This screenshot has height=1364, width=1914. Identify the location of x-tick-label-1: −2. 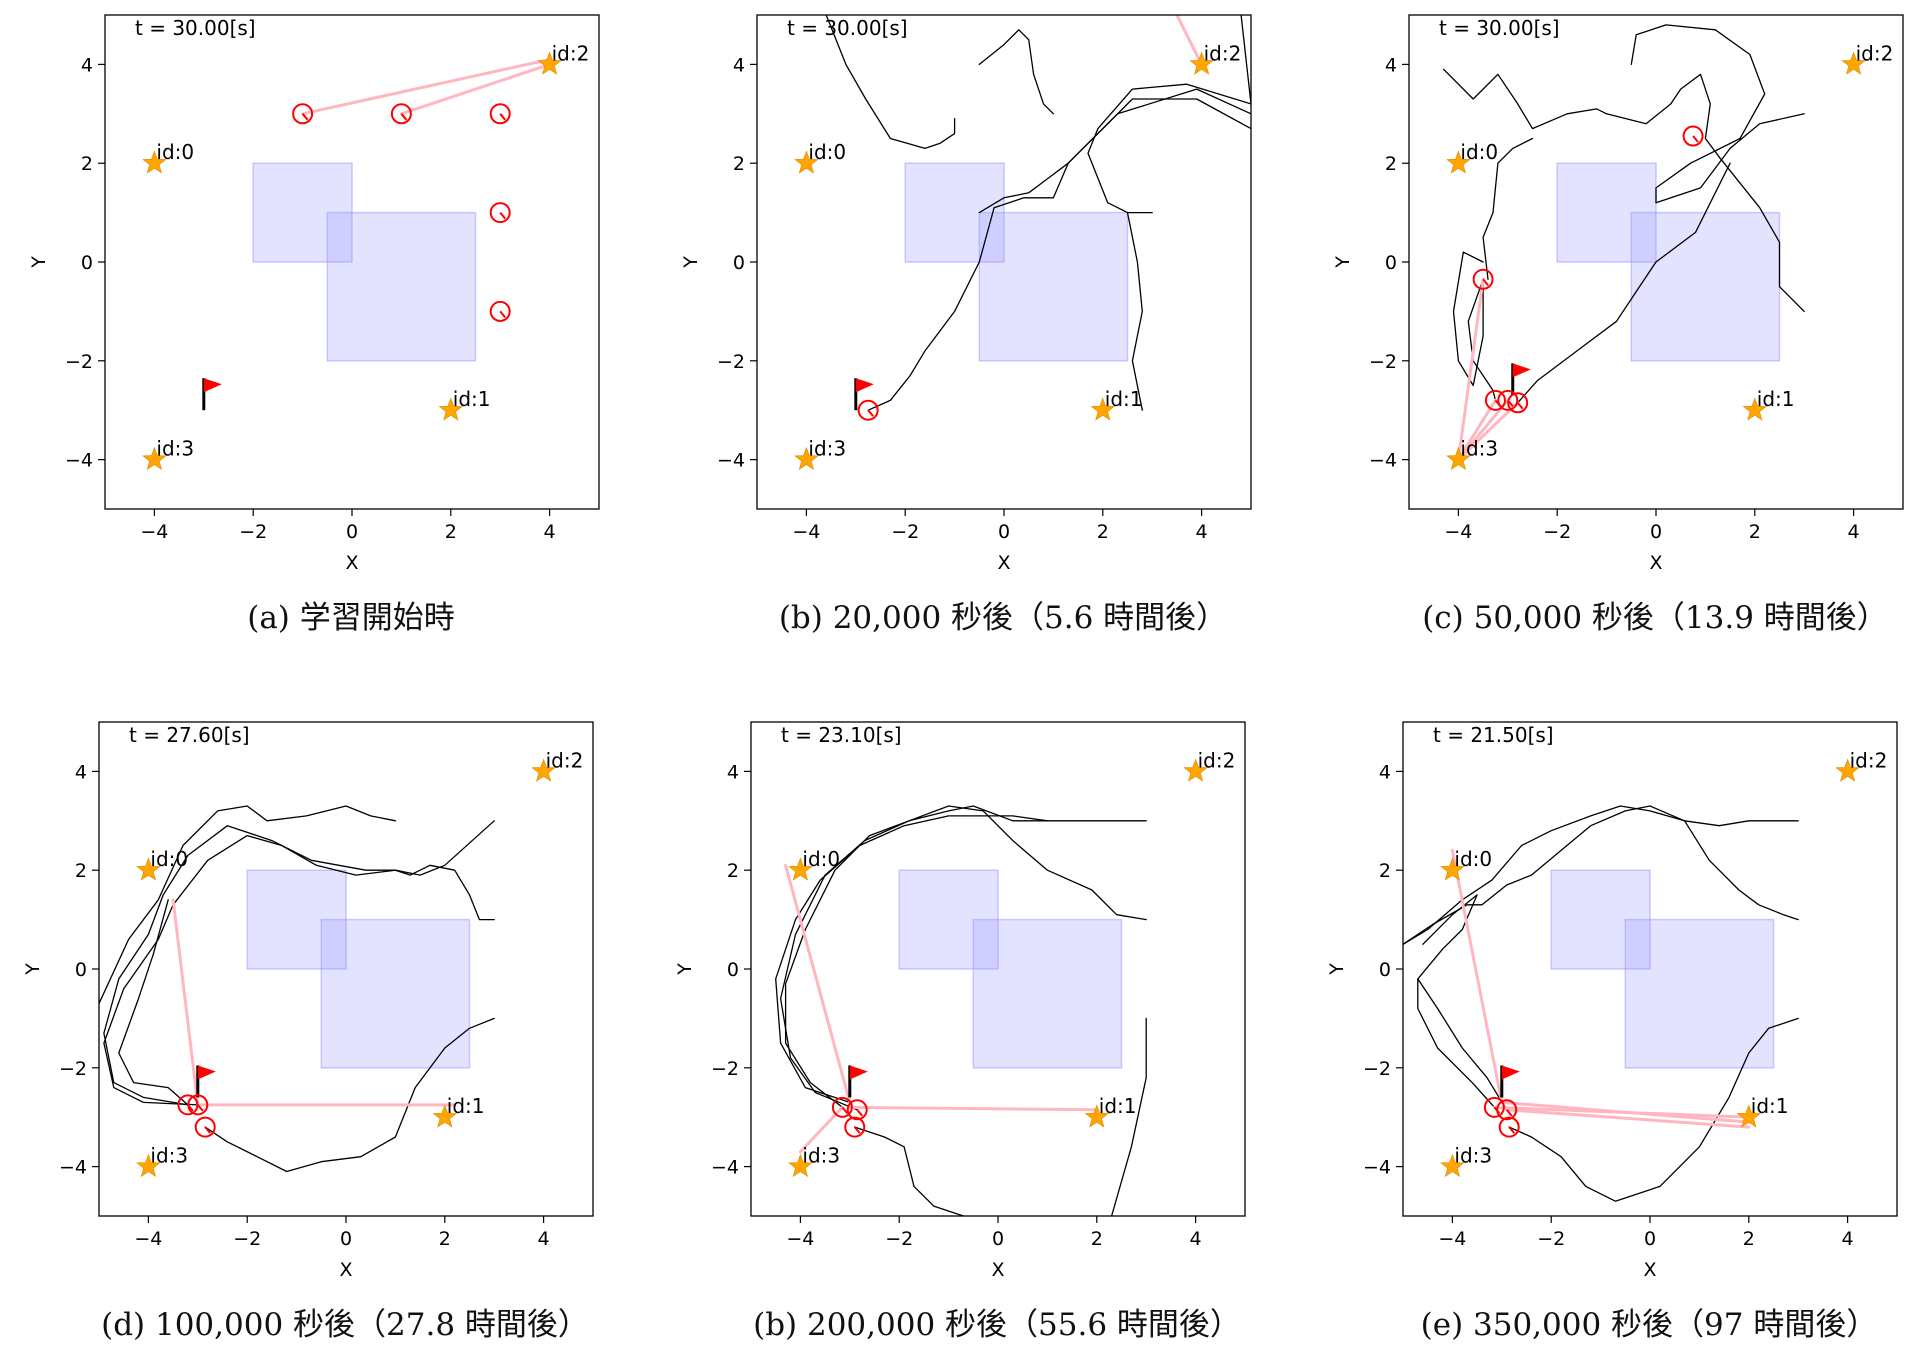
(1557, 532).